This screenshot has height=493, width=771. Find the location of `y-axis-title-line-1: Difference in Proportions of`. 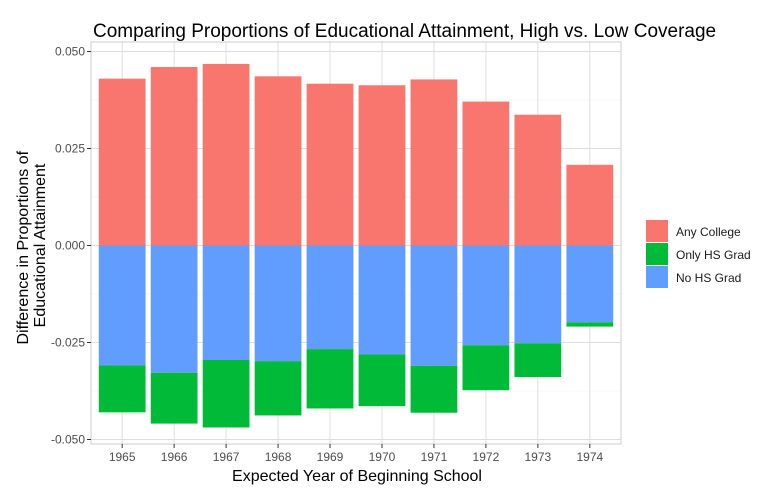

y-axis-title-line-1: Difference in Proportions of is located at coordinates (23, 247).